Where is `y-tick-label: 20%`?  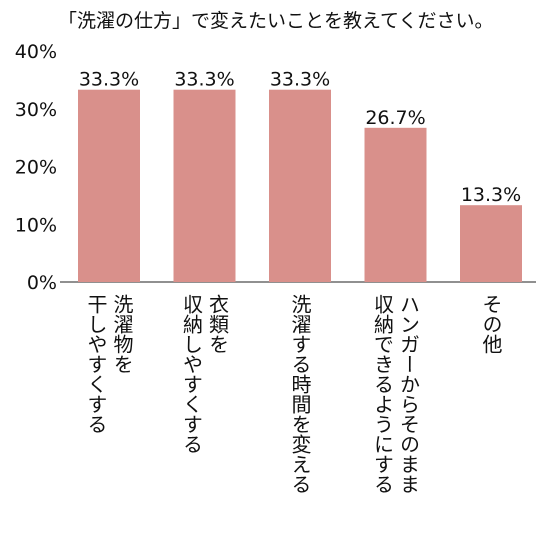 y-tick-label: 20% is located at coordinates (36, 168).